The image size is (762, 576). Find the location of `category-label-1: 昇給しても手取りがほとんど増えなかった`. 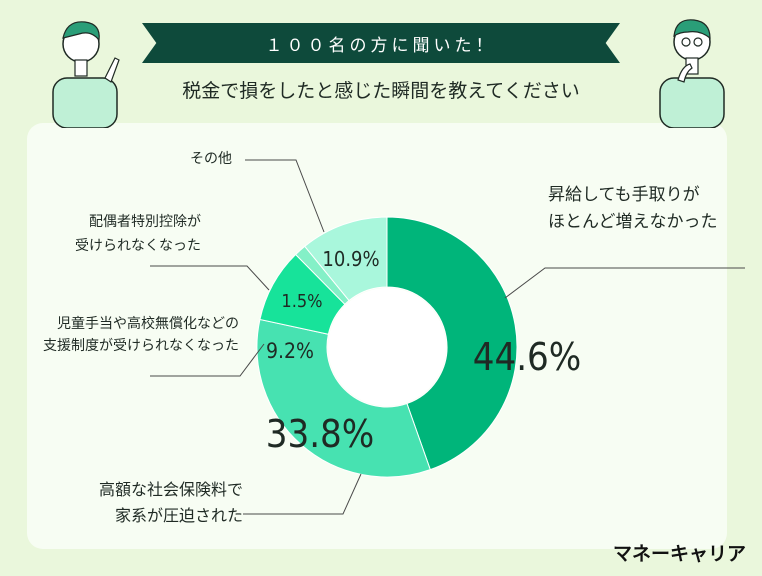

category-label-1: 昇給しても手取りがほとんど増えなかった is located at coordinates (633, 208).